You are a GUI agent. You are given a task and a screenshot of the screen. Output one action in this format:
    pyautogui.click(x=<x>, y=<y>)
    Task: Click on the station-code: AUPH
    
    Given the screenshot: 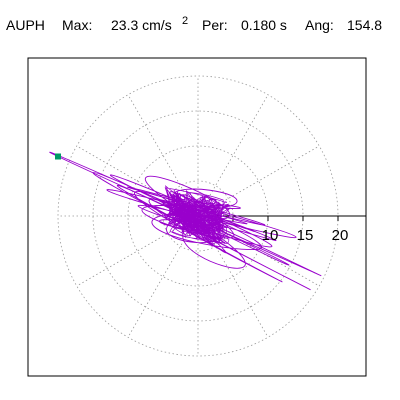 What is the action you would take?
    pyautogui.click(x=25, y=25)
    